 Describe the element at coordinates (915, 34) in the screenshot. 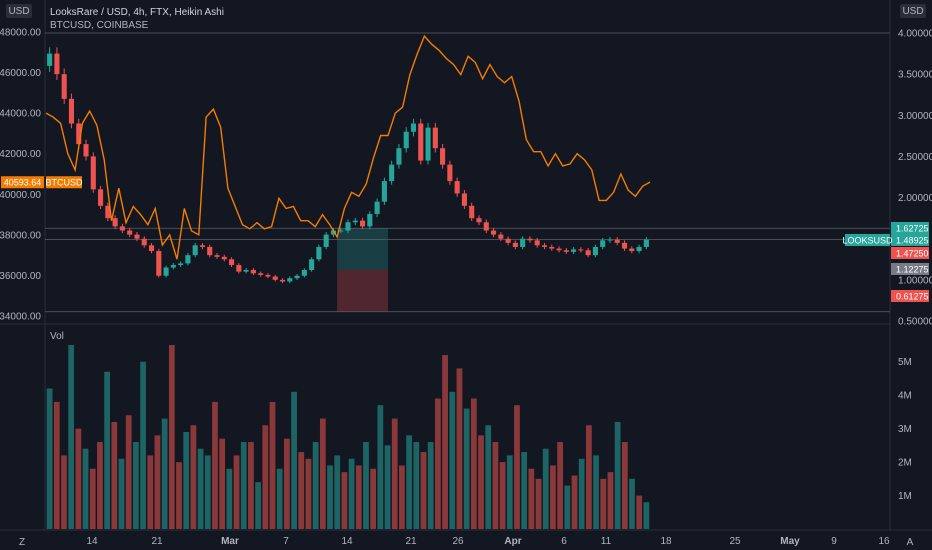

I see `right-tick-label: 4.00000` at that location.